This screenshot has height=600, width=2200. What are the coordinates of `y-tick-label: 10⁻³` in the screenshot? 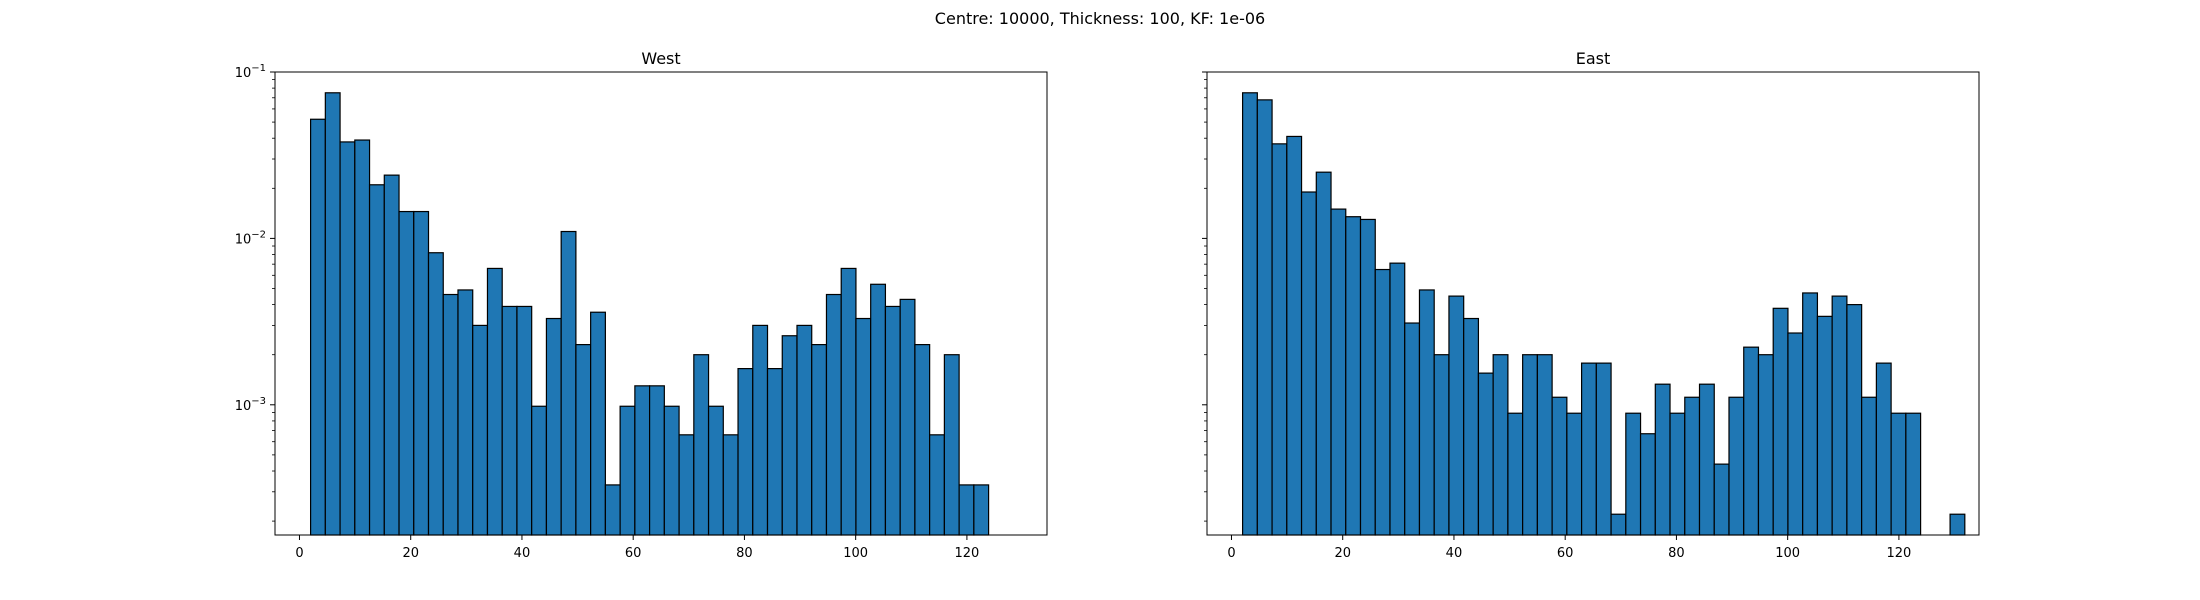 It's located at (250, 405).